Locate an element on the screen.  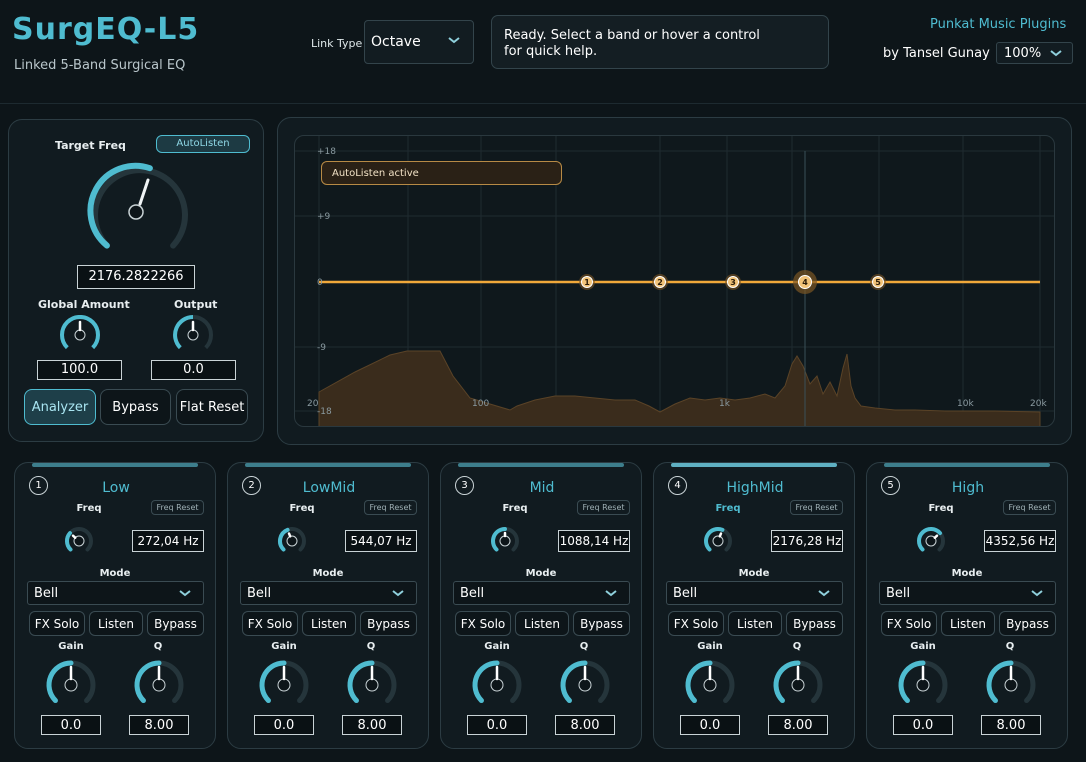
x-tick: 10k is located at coordinates (965, 404).